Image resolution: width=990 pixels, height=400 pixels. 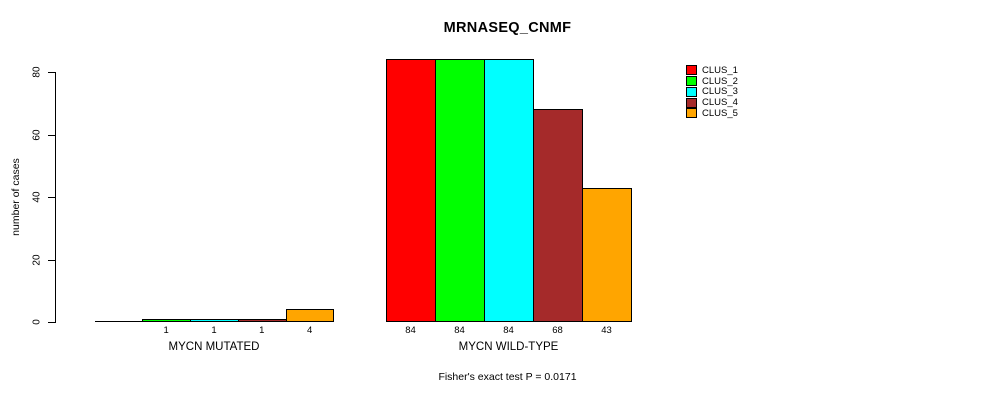 What do you see at coordinates (310, 315) in the screenshot?
I see `bar-clus_5-mutated` at bounding box center [310, 315].